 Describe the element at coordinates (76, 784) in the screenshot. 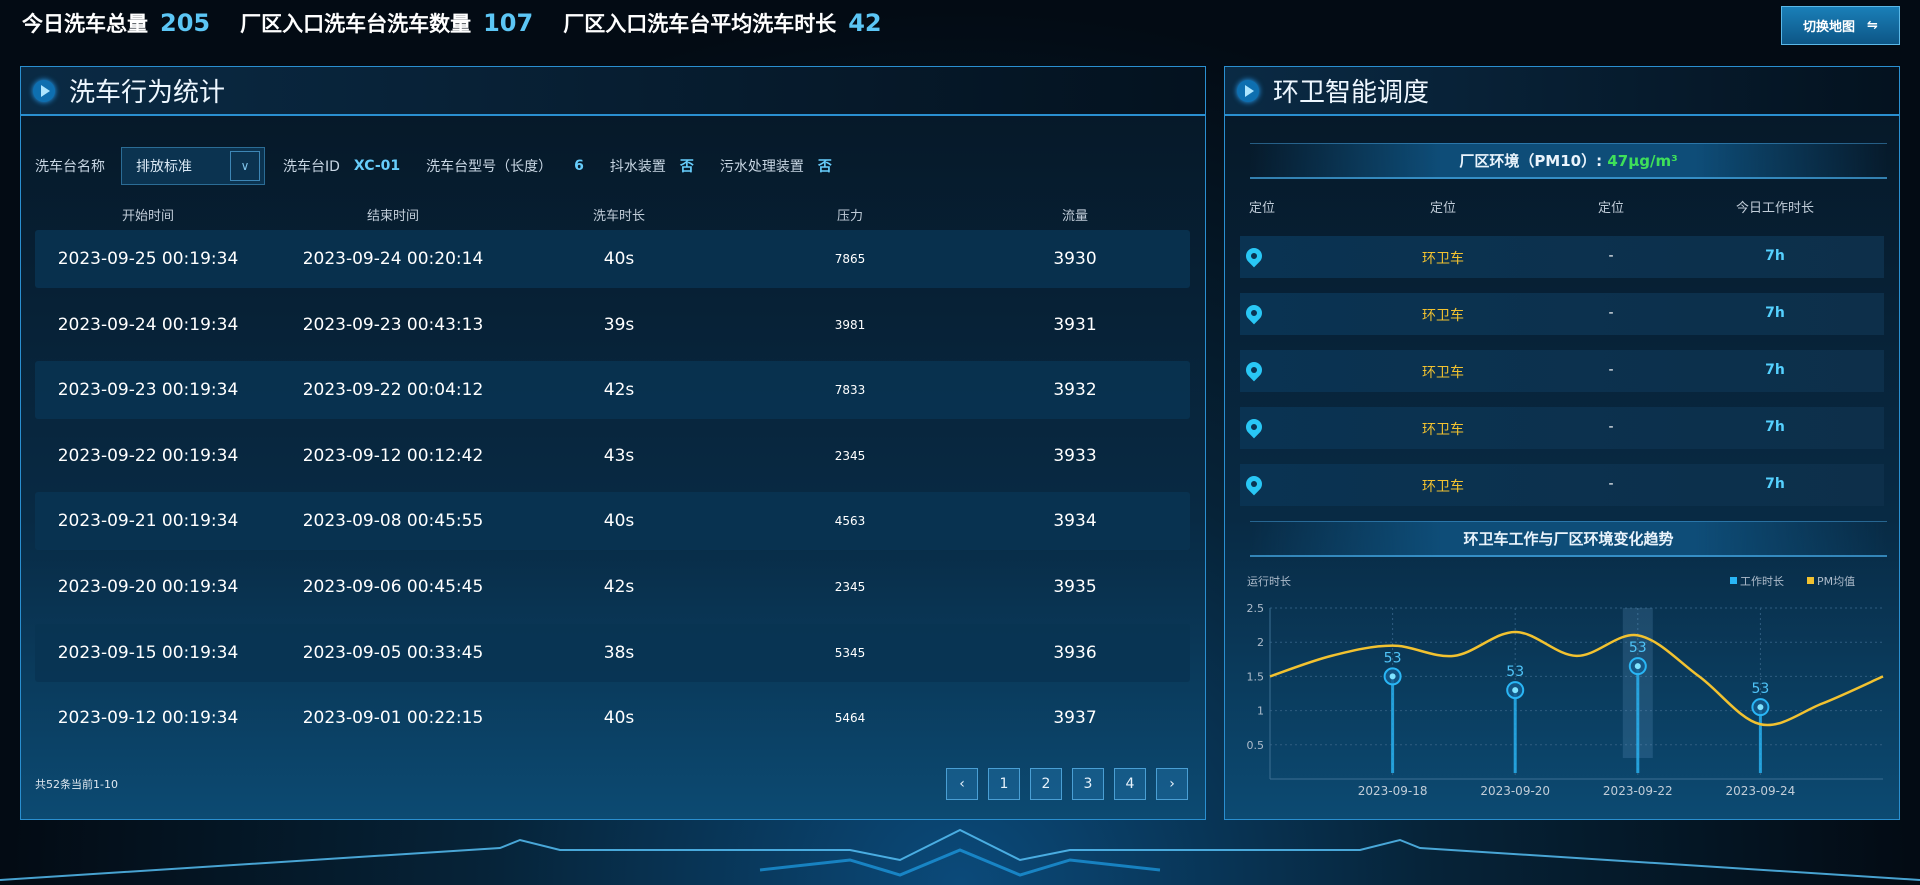

I see `record-count: 共52条当前1-10` at that location.